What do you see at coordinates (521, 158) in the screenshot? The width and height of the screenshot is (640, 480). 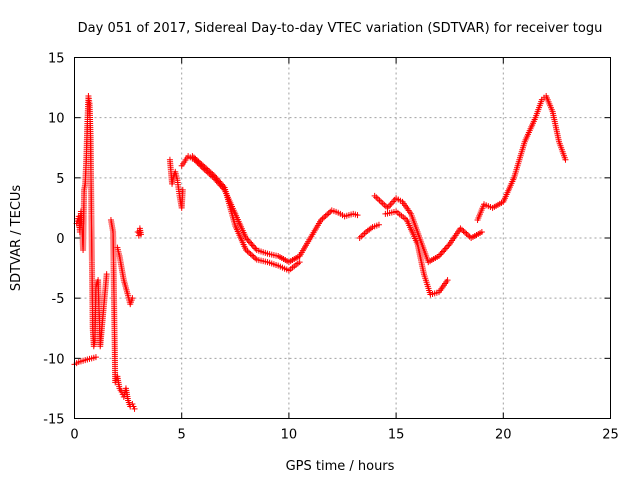 I see `series-arc_g` at bounding box center [521, 158].